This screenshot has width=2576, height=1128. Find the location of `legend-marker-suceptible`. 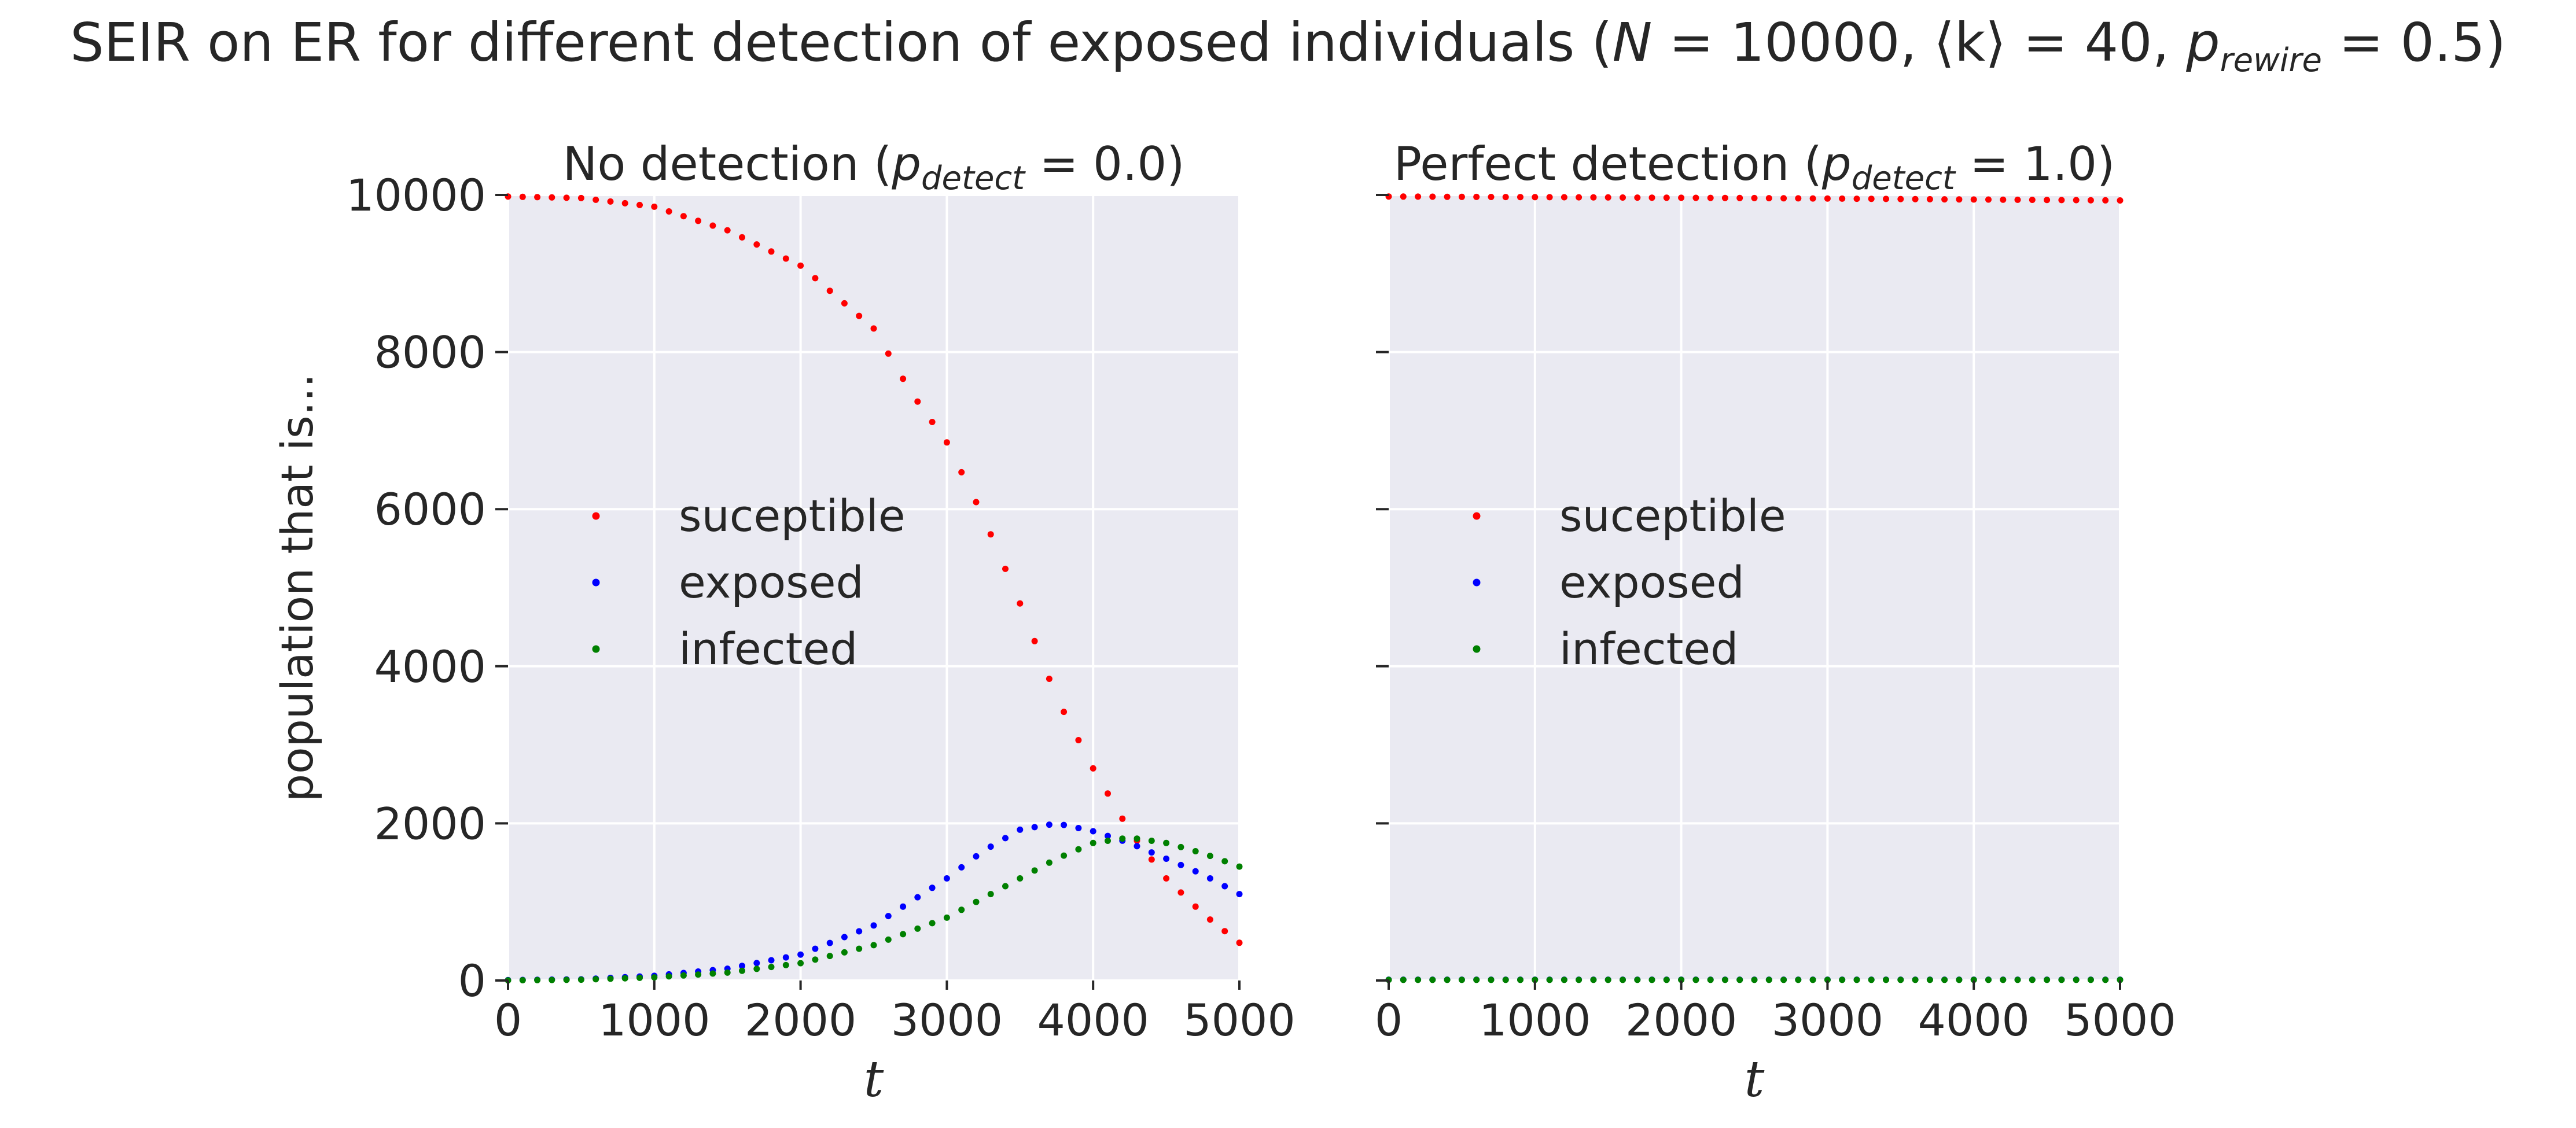

legend-marker-suceptible is located at coordinates (1477, 516).